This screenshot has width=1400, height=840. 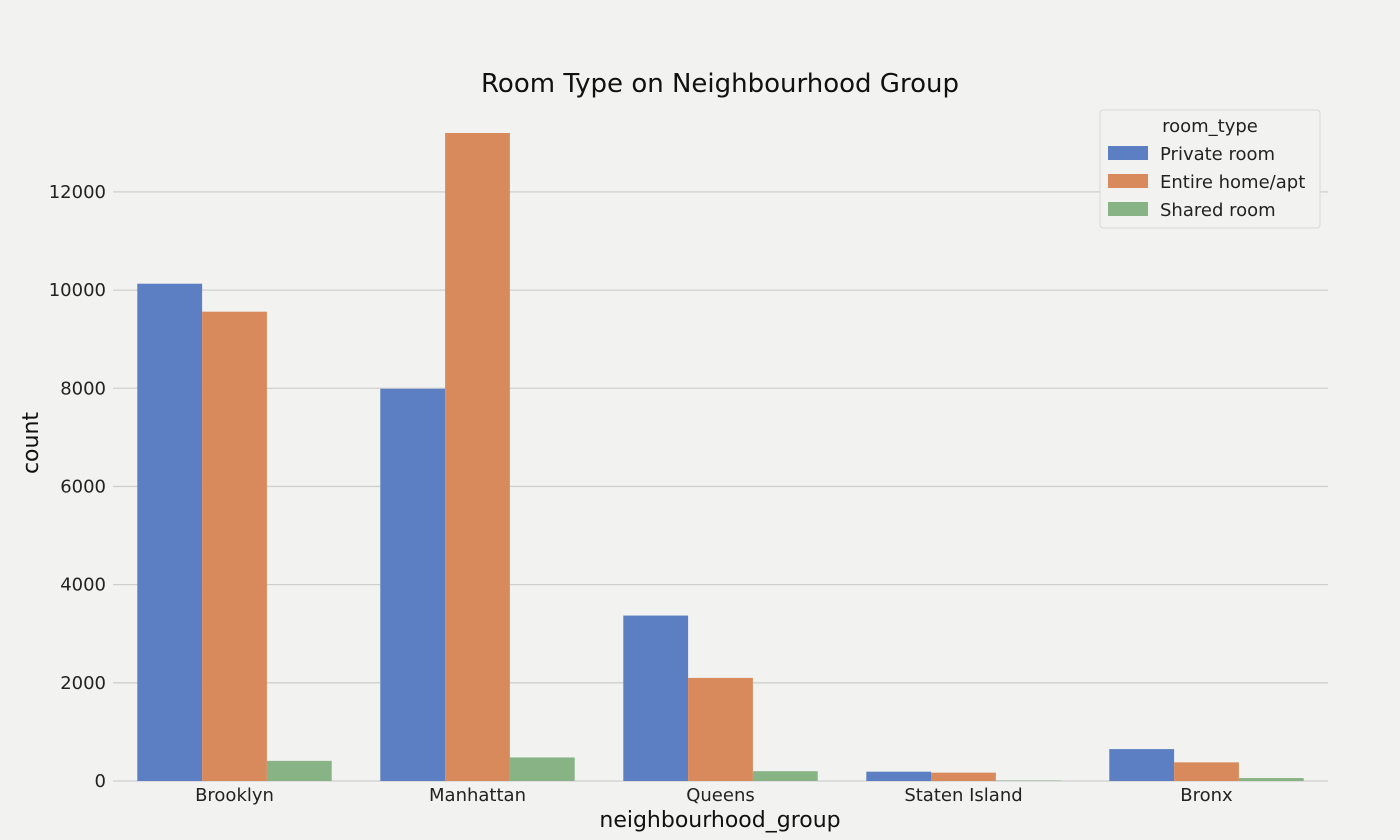 I want to click on y-tick-label: 12000, so click(x=77, y=192).